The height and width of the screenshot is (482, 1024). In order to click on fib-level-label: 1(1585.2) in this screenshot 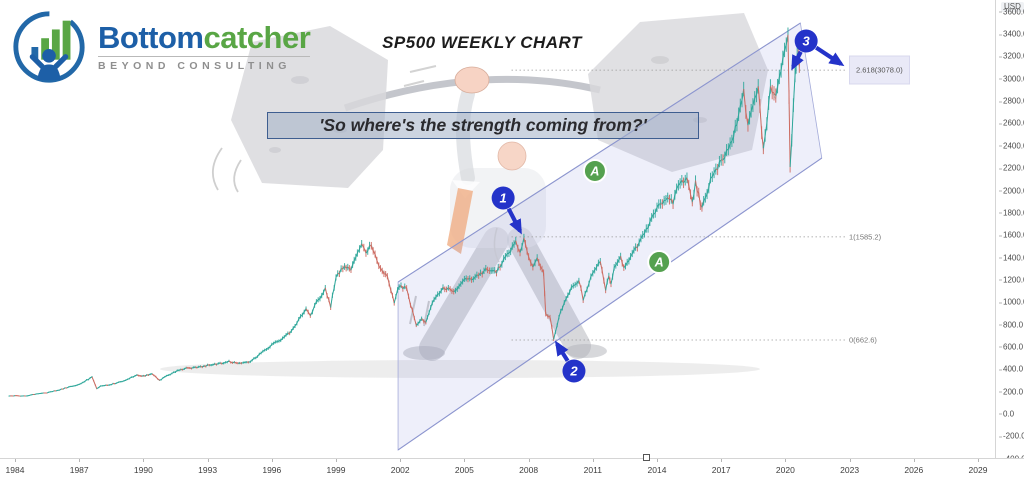, I will do `click(865, 237)`.